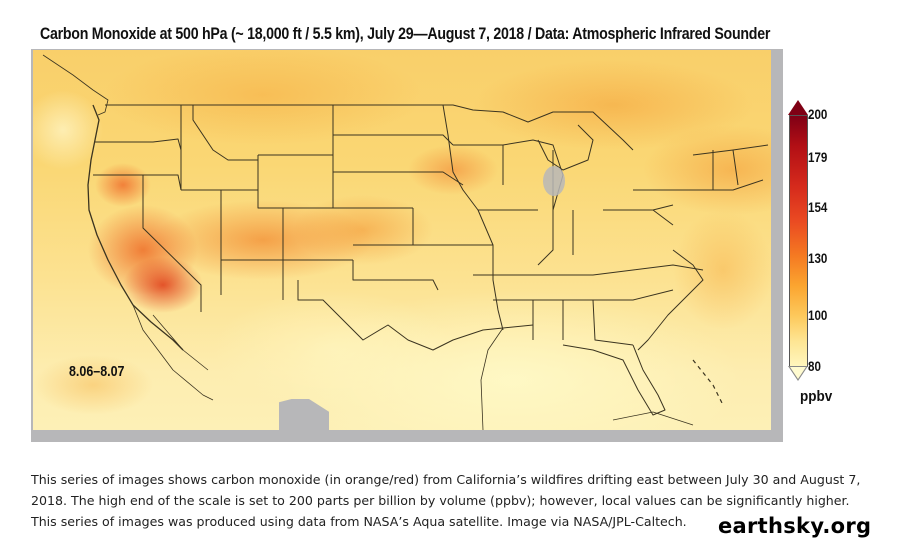 This screenshot has height=550, width=900. Describe the element at coordinates (818, 207) in the screenshot. I see `colorbar-tick: 154` at that location.